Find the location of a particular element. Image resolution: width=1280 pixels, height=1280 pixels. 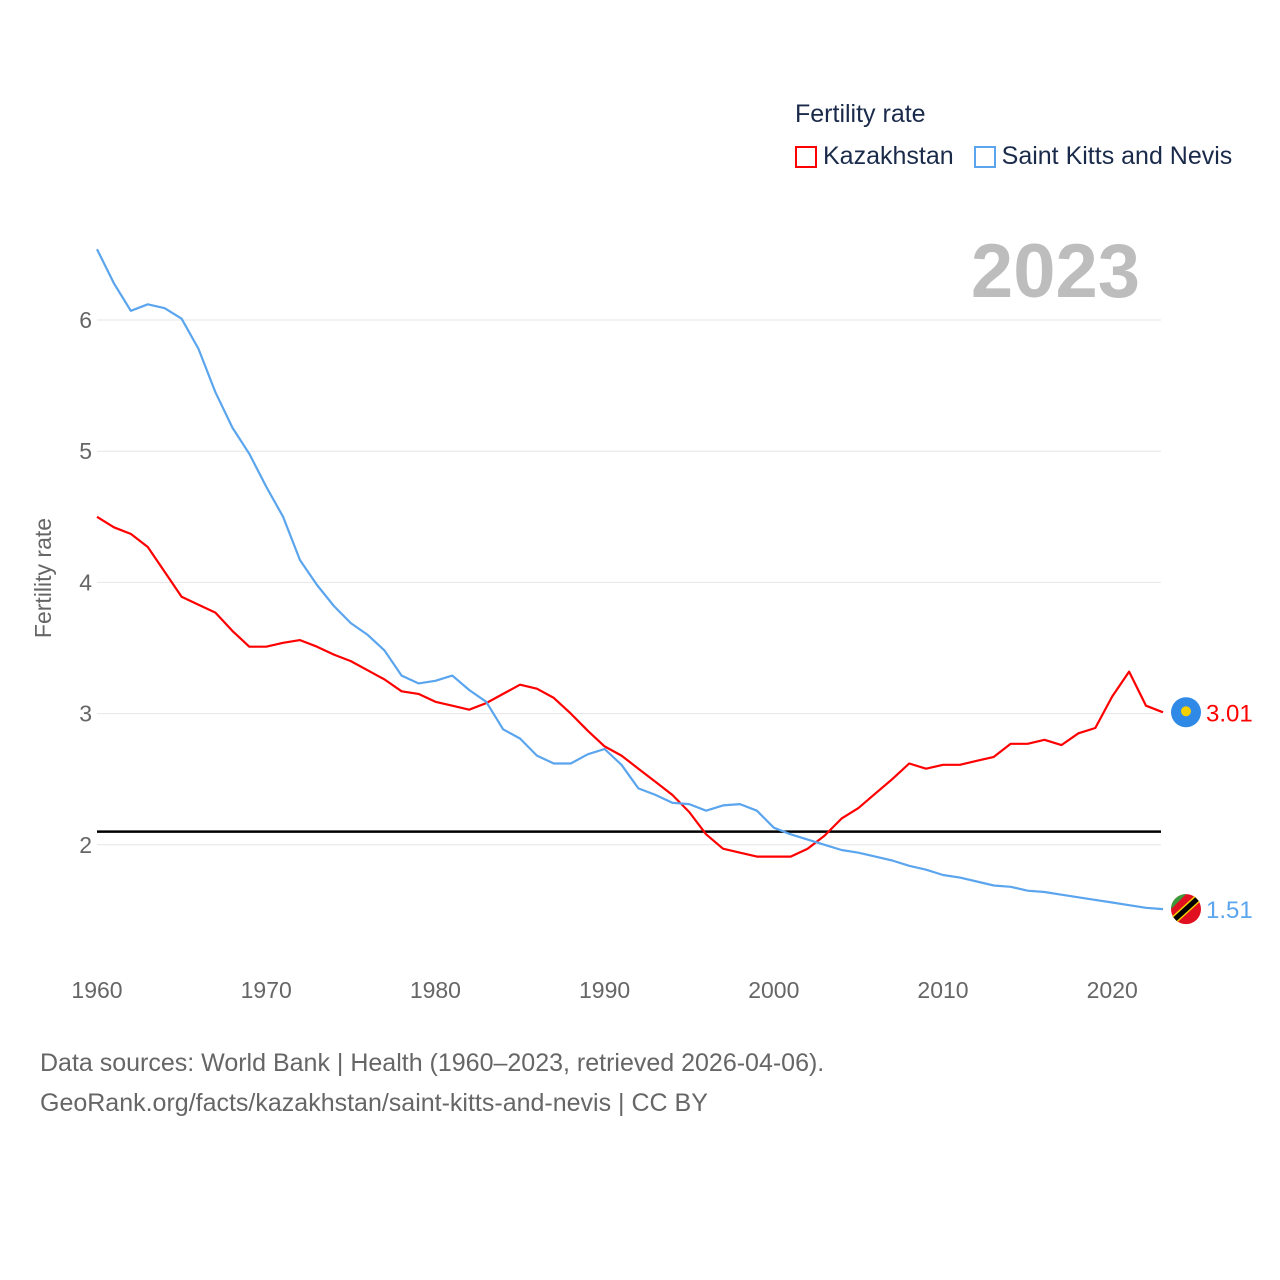

x-tick-label: 2020 is located at coordinates (1112, 990).